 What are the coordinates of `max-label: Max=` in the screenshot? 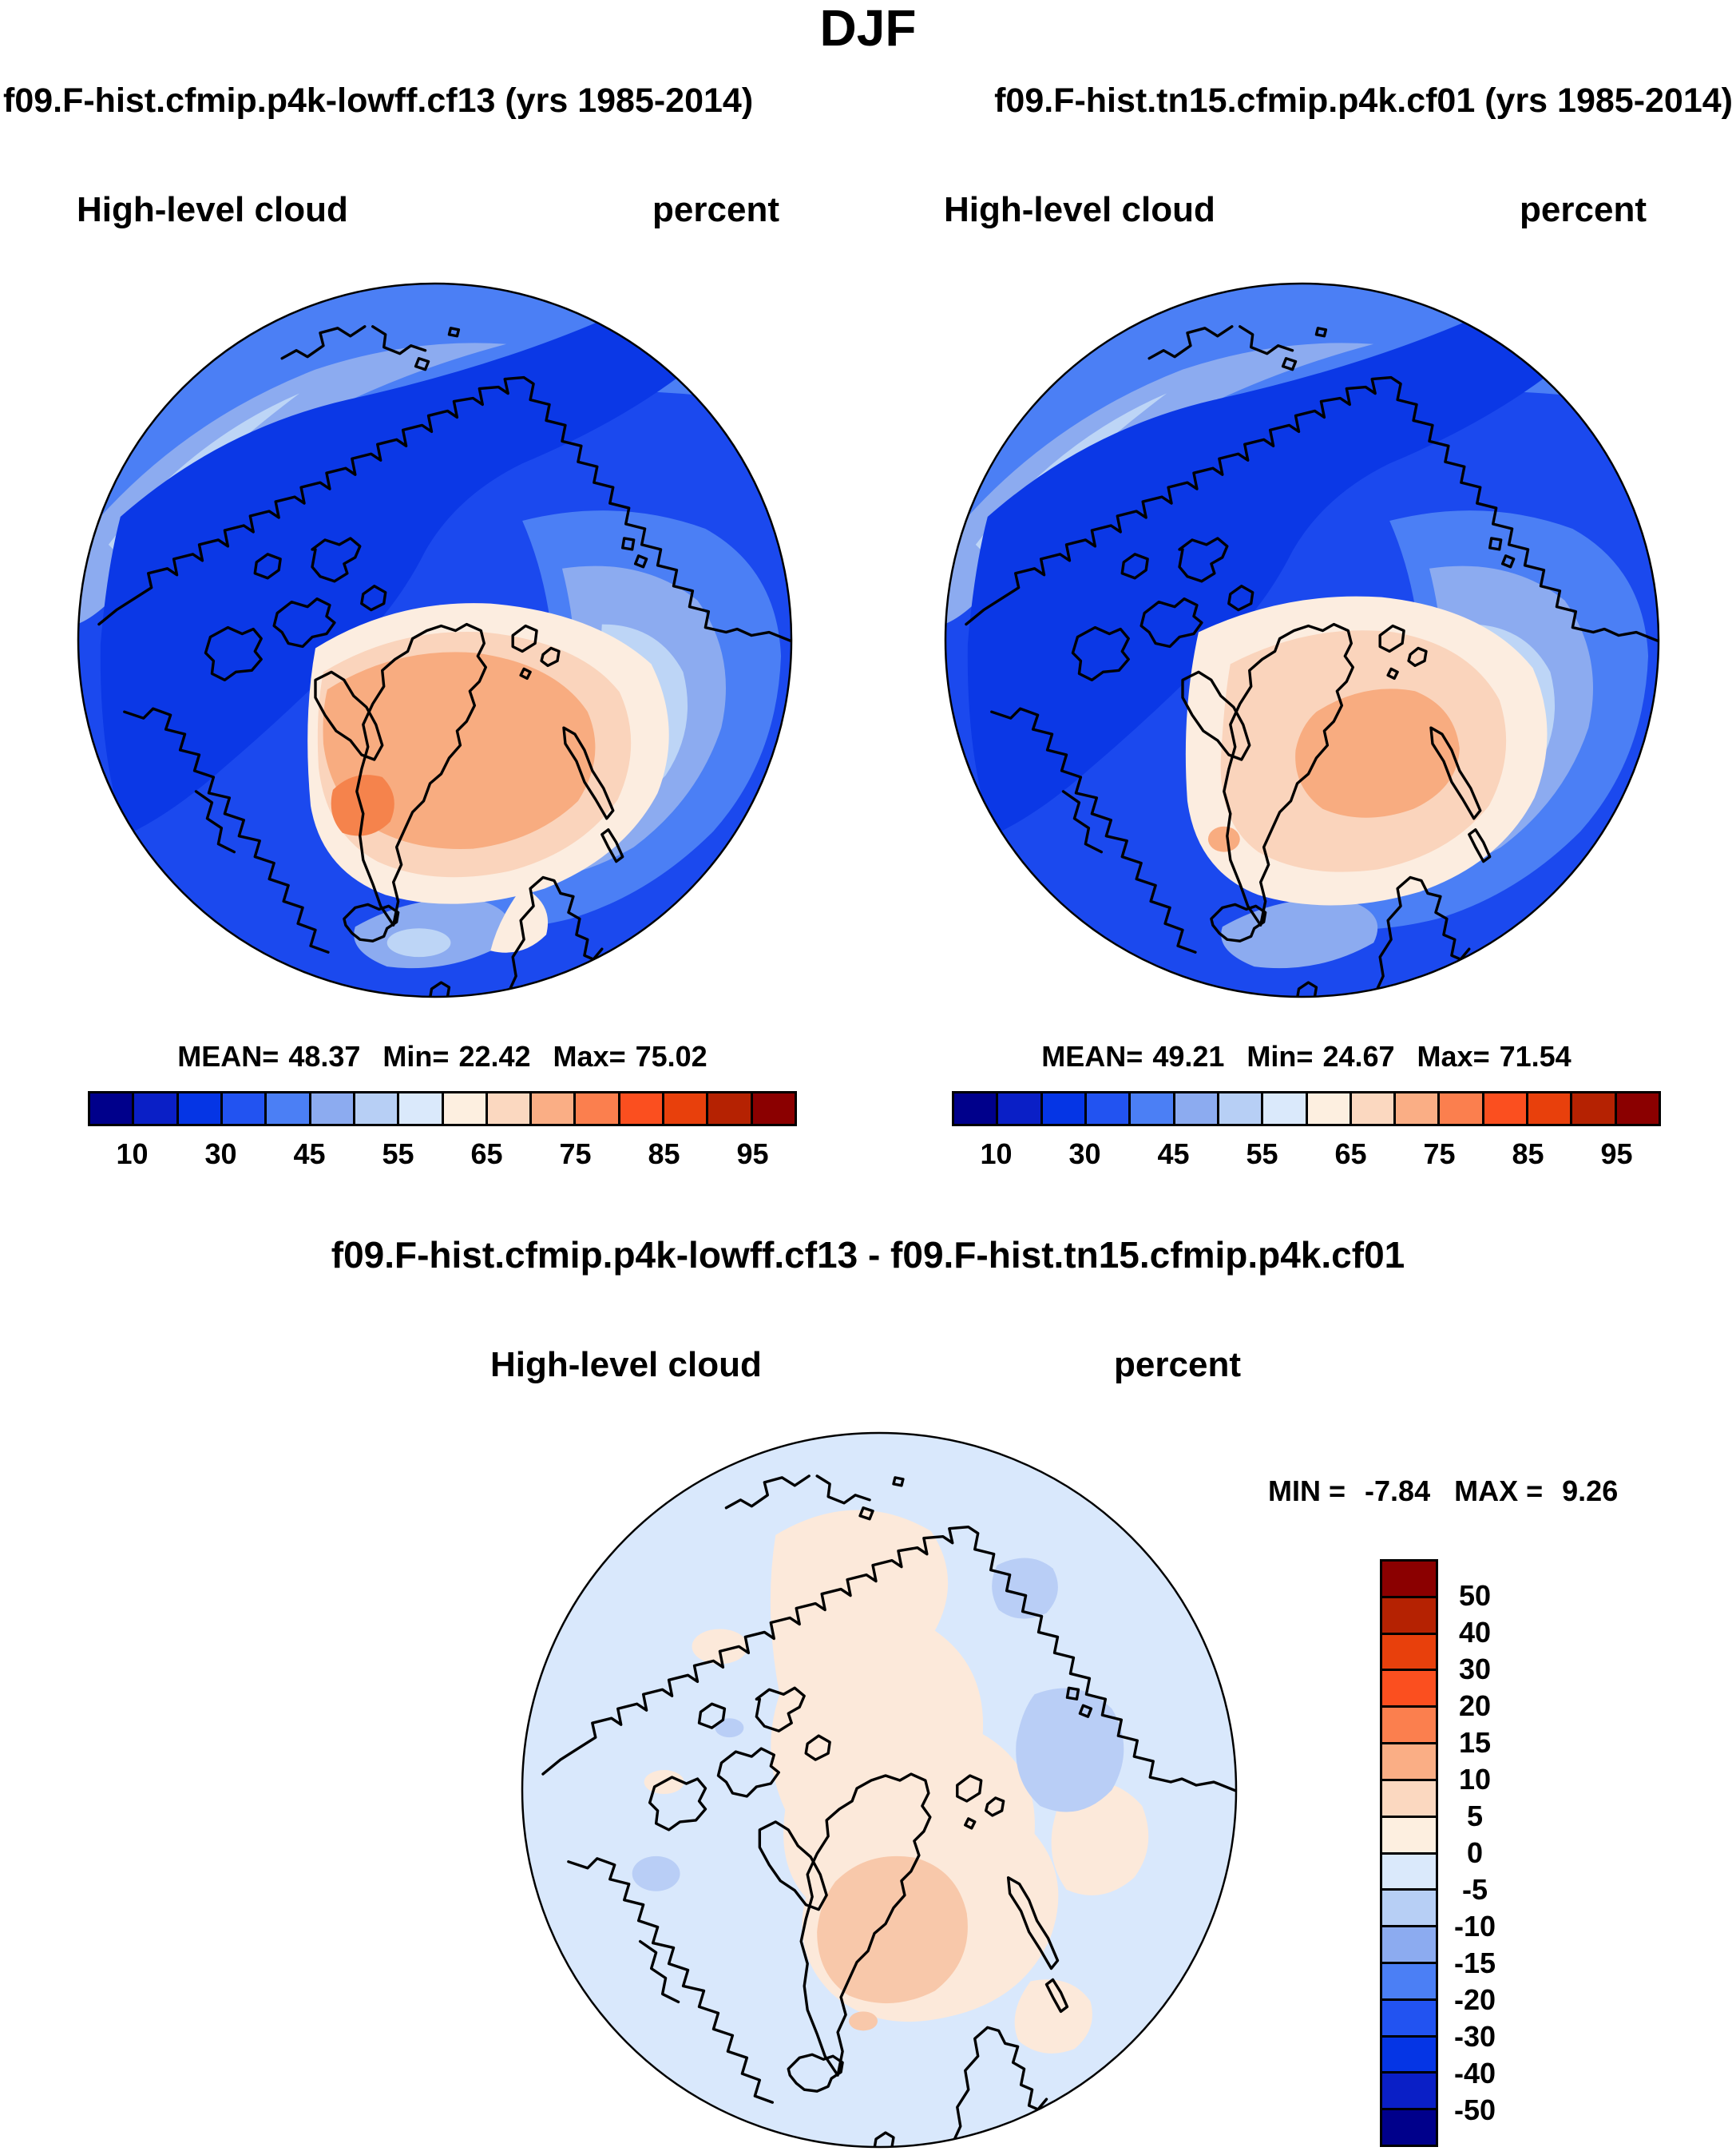 It's located at (589, 1056).